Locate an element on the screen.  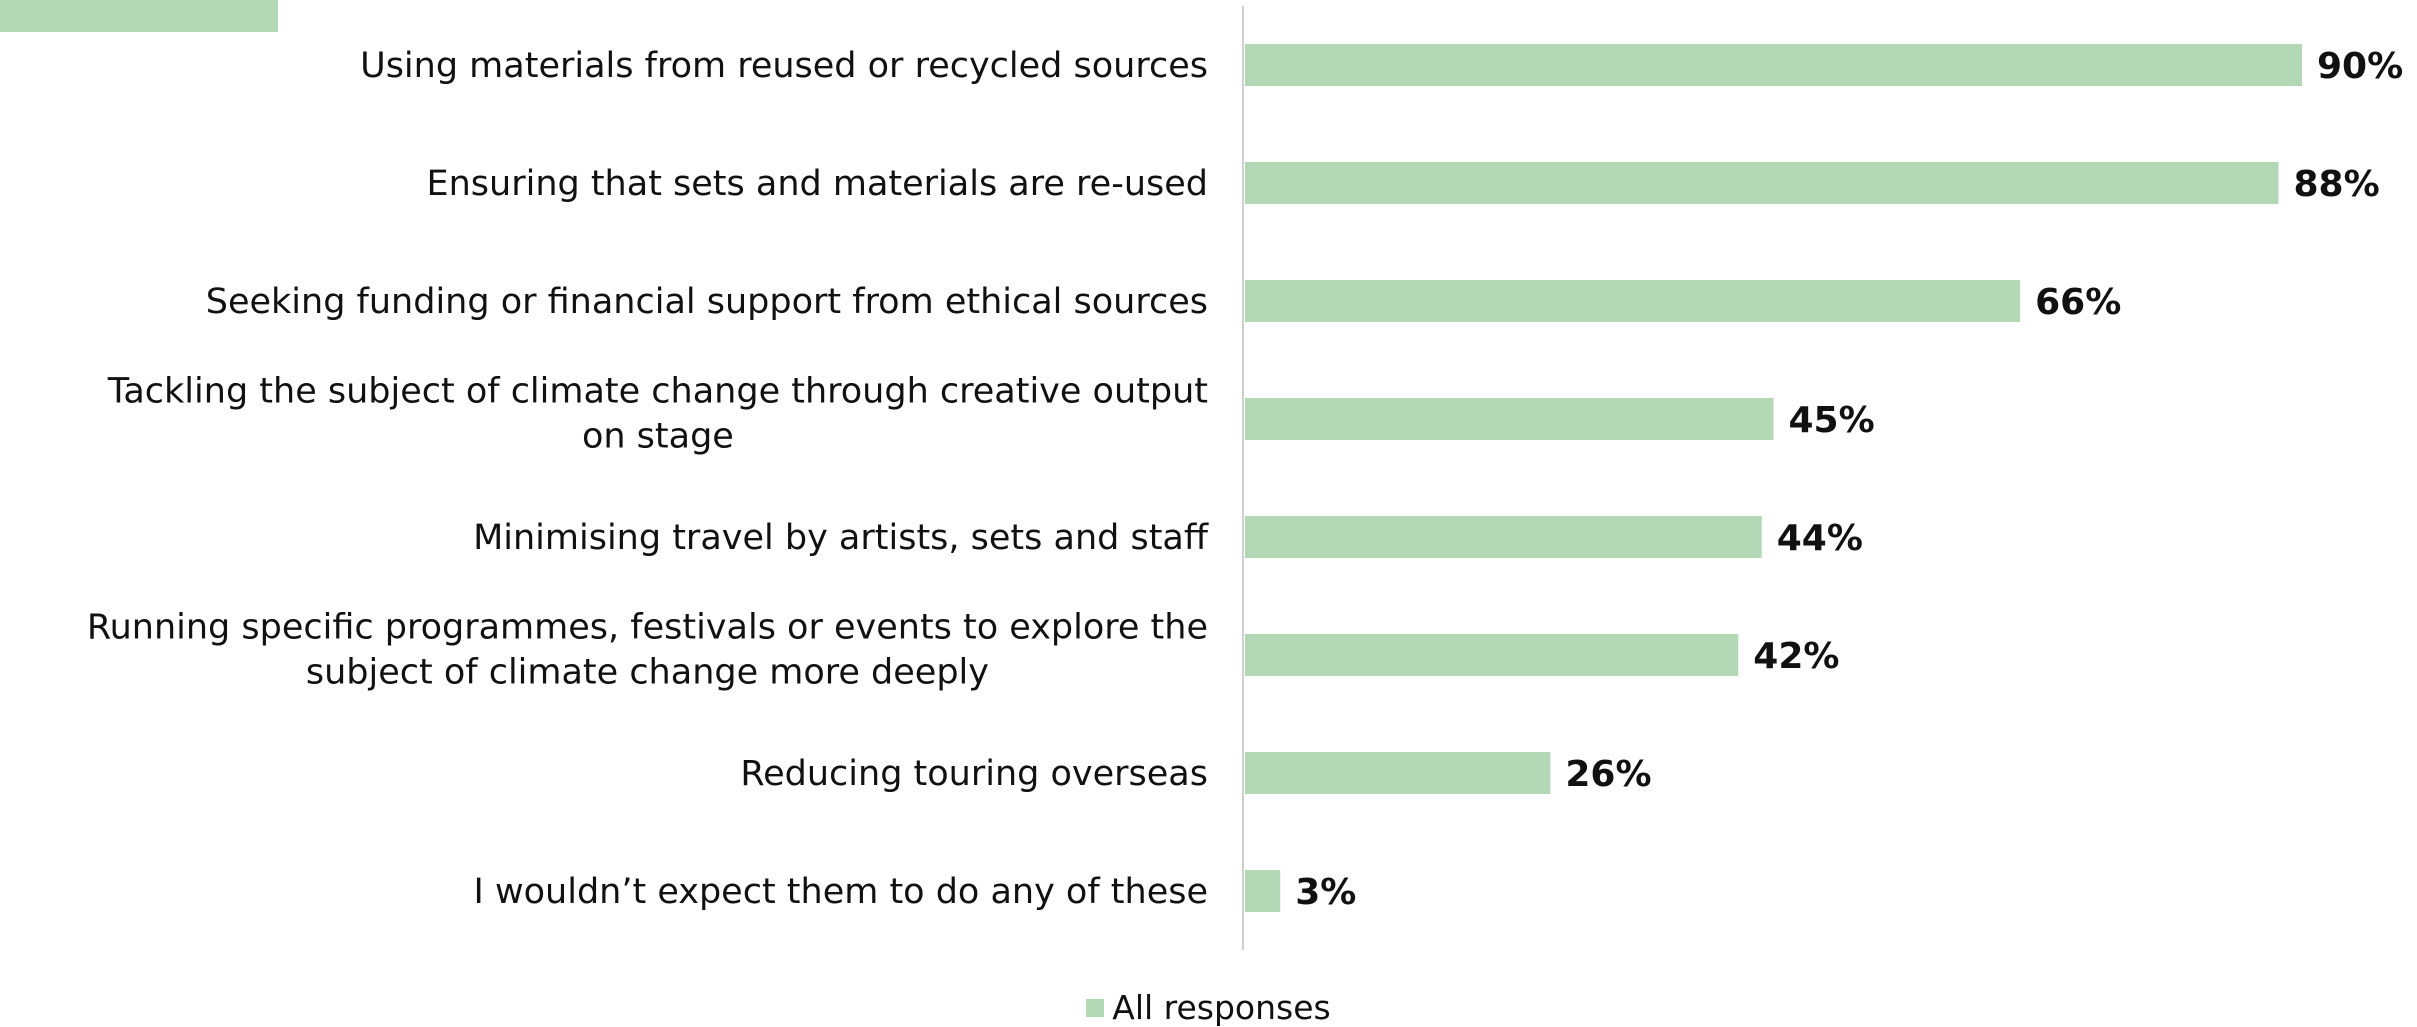
value-label: 42% is located at coordinates (1796, 656).